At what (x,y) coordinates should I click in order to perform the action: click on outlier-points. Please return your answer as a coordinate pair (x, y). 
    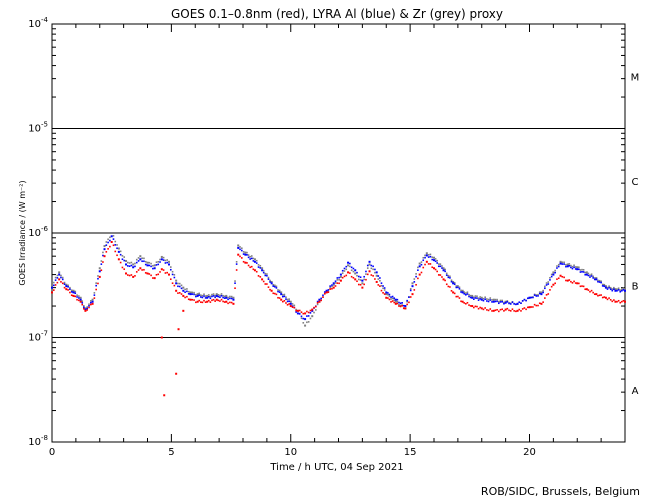
    Looking at the image, I should click on (172, 353).